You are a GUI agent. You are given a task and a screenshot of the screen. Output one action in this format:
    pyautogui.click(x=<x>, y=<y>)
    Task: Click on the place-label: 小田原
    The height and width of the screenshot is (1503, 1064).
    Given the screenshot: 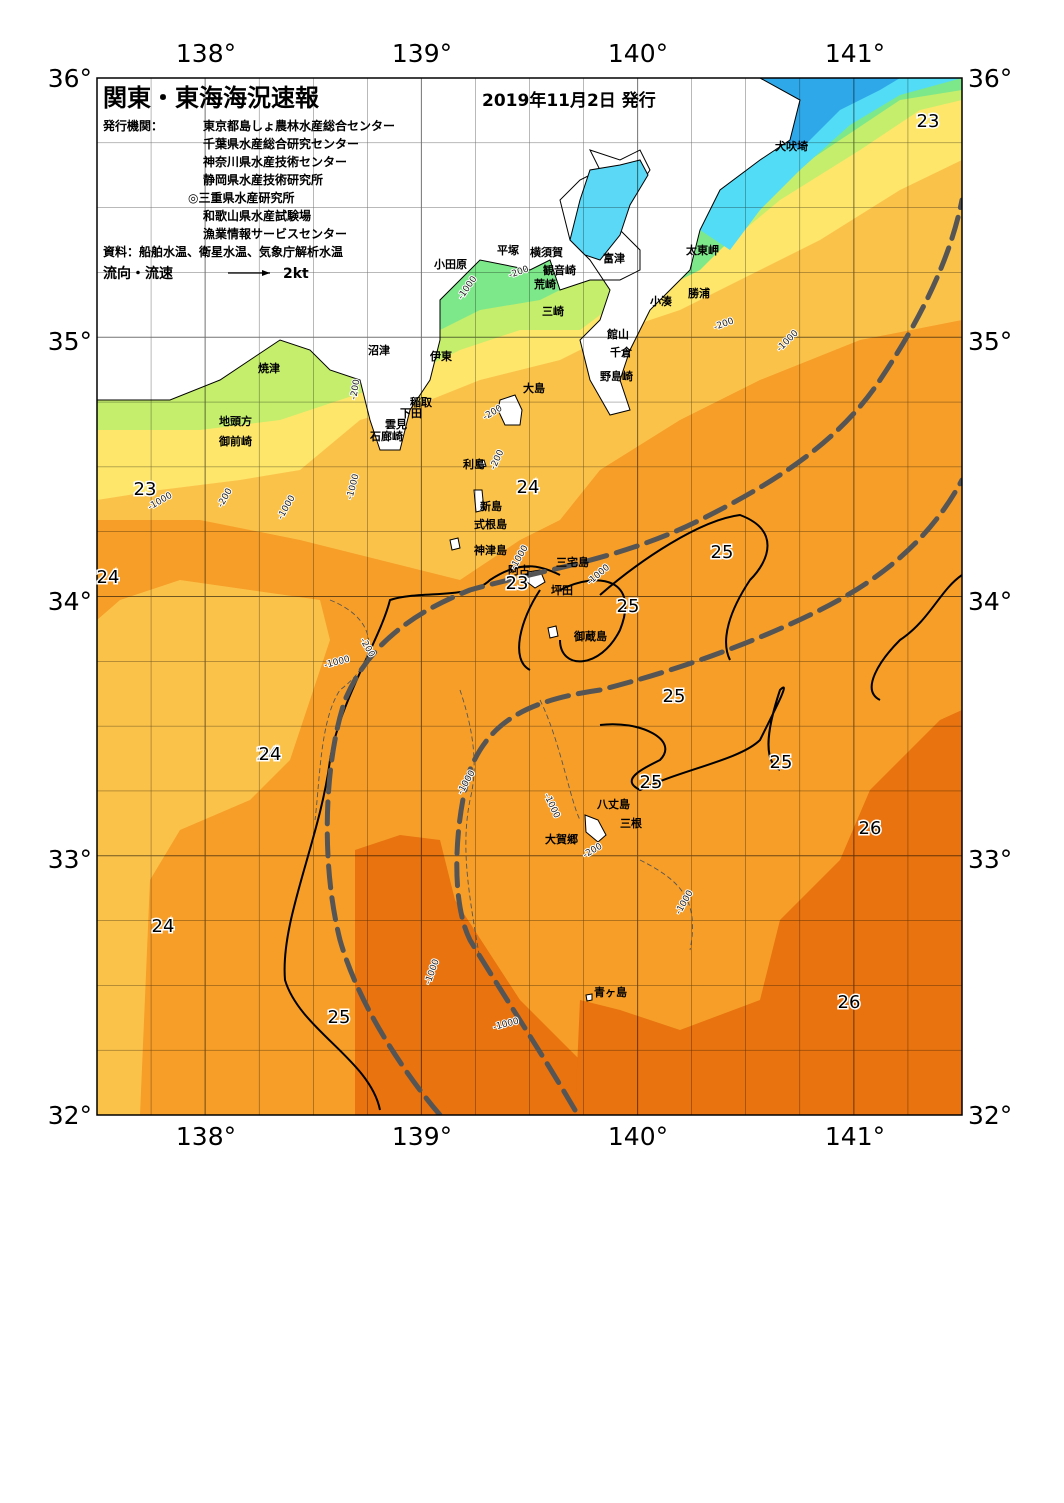 What is the action you would take?
    pyautogui.click(x=450, y=264)
    